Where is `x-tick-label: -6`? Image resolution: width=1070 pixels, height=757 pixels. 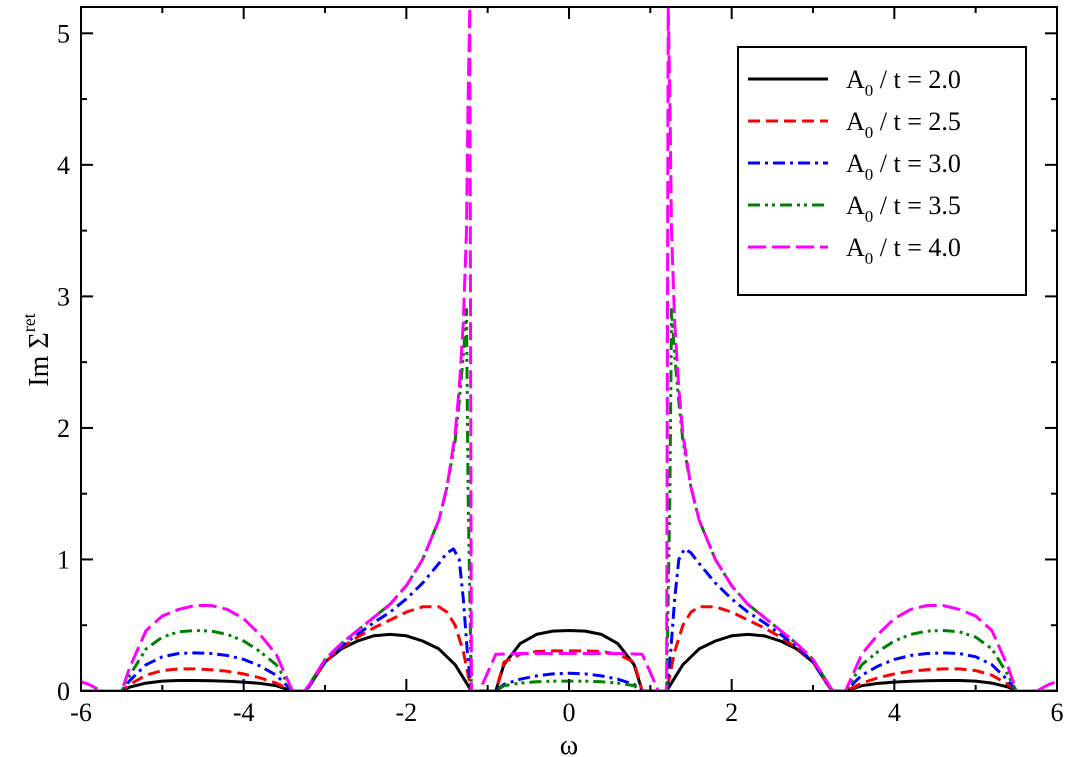
x-tick-label: -6 is located at coordinates (81, 712).